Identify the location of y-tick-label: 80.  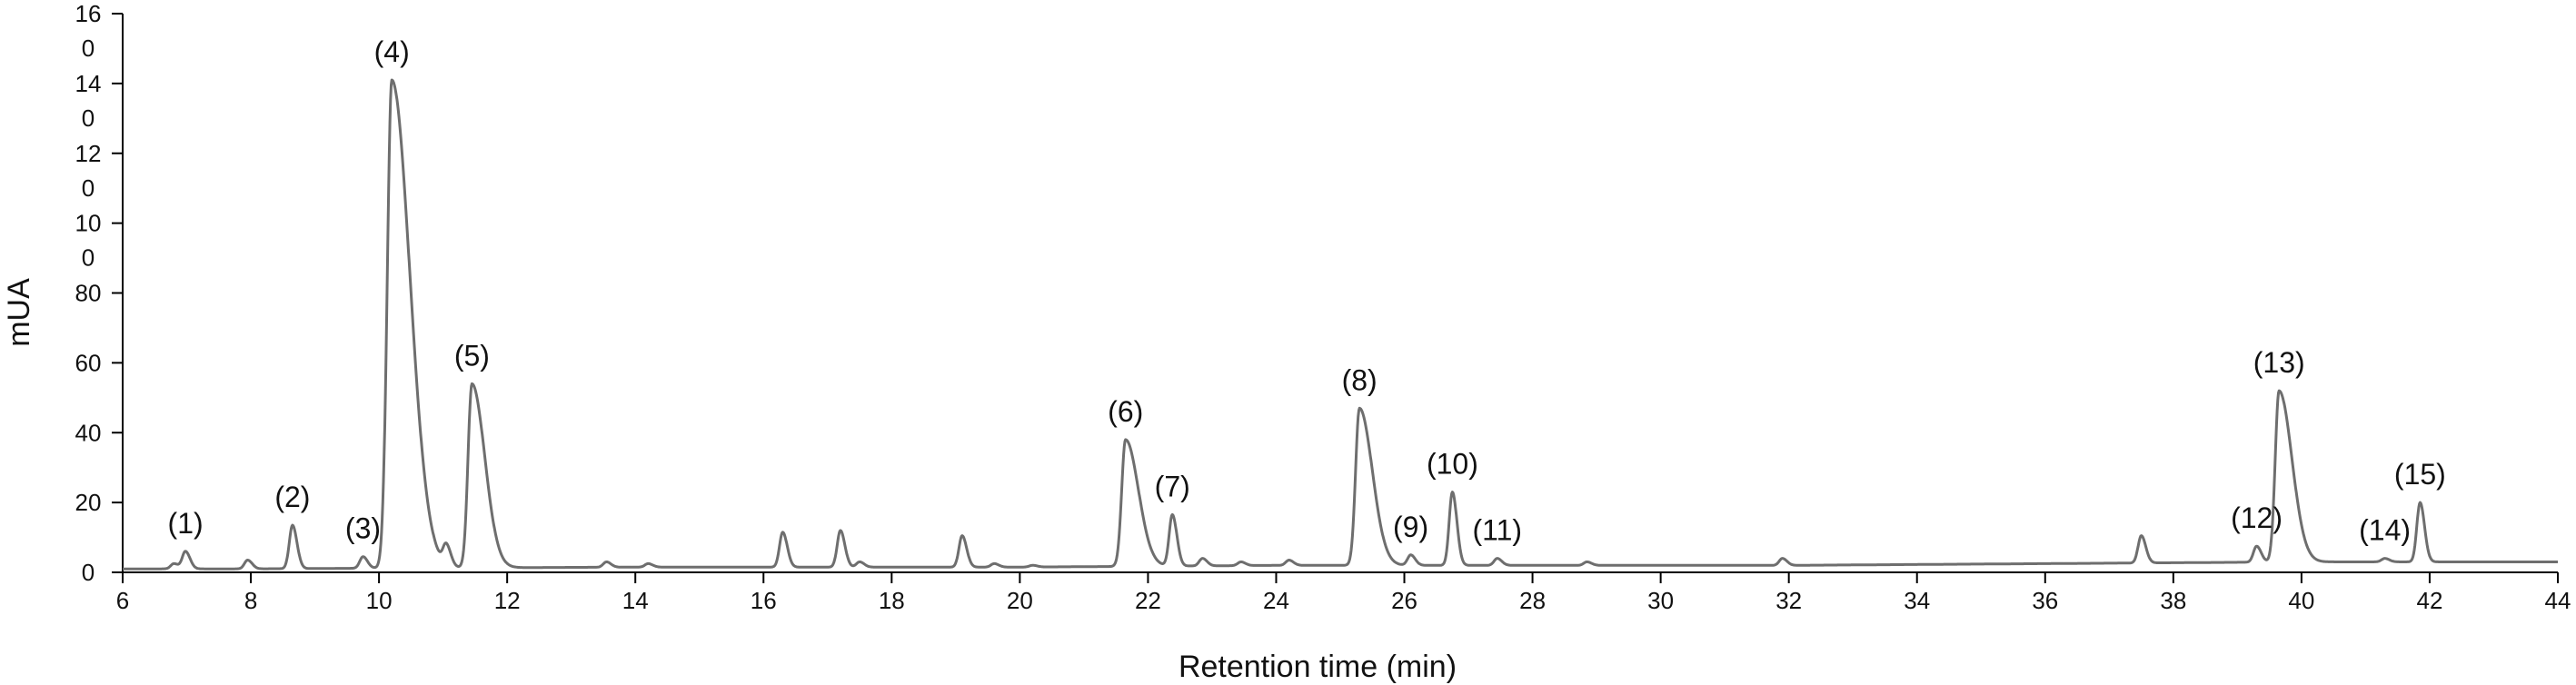
(89, 293).